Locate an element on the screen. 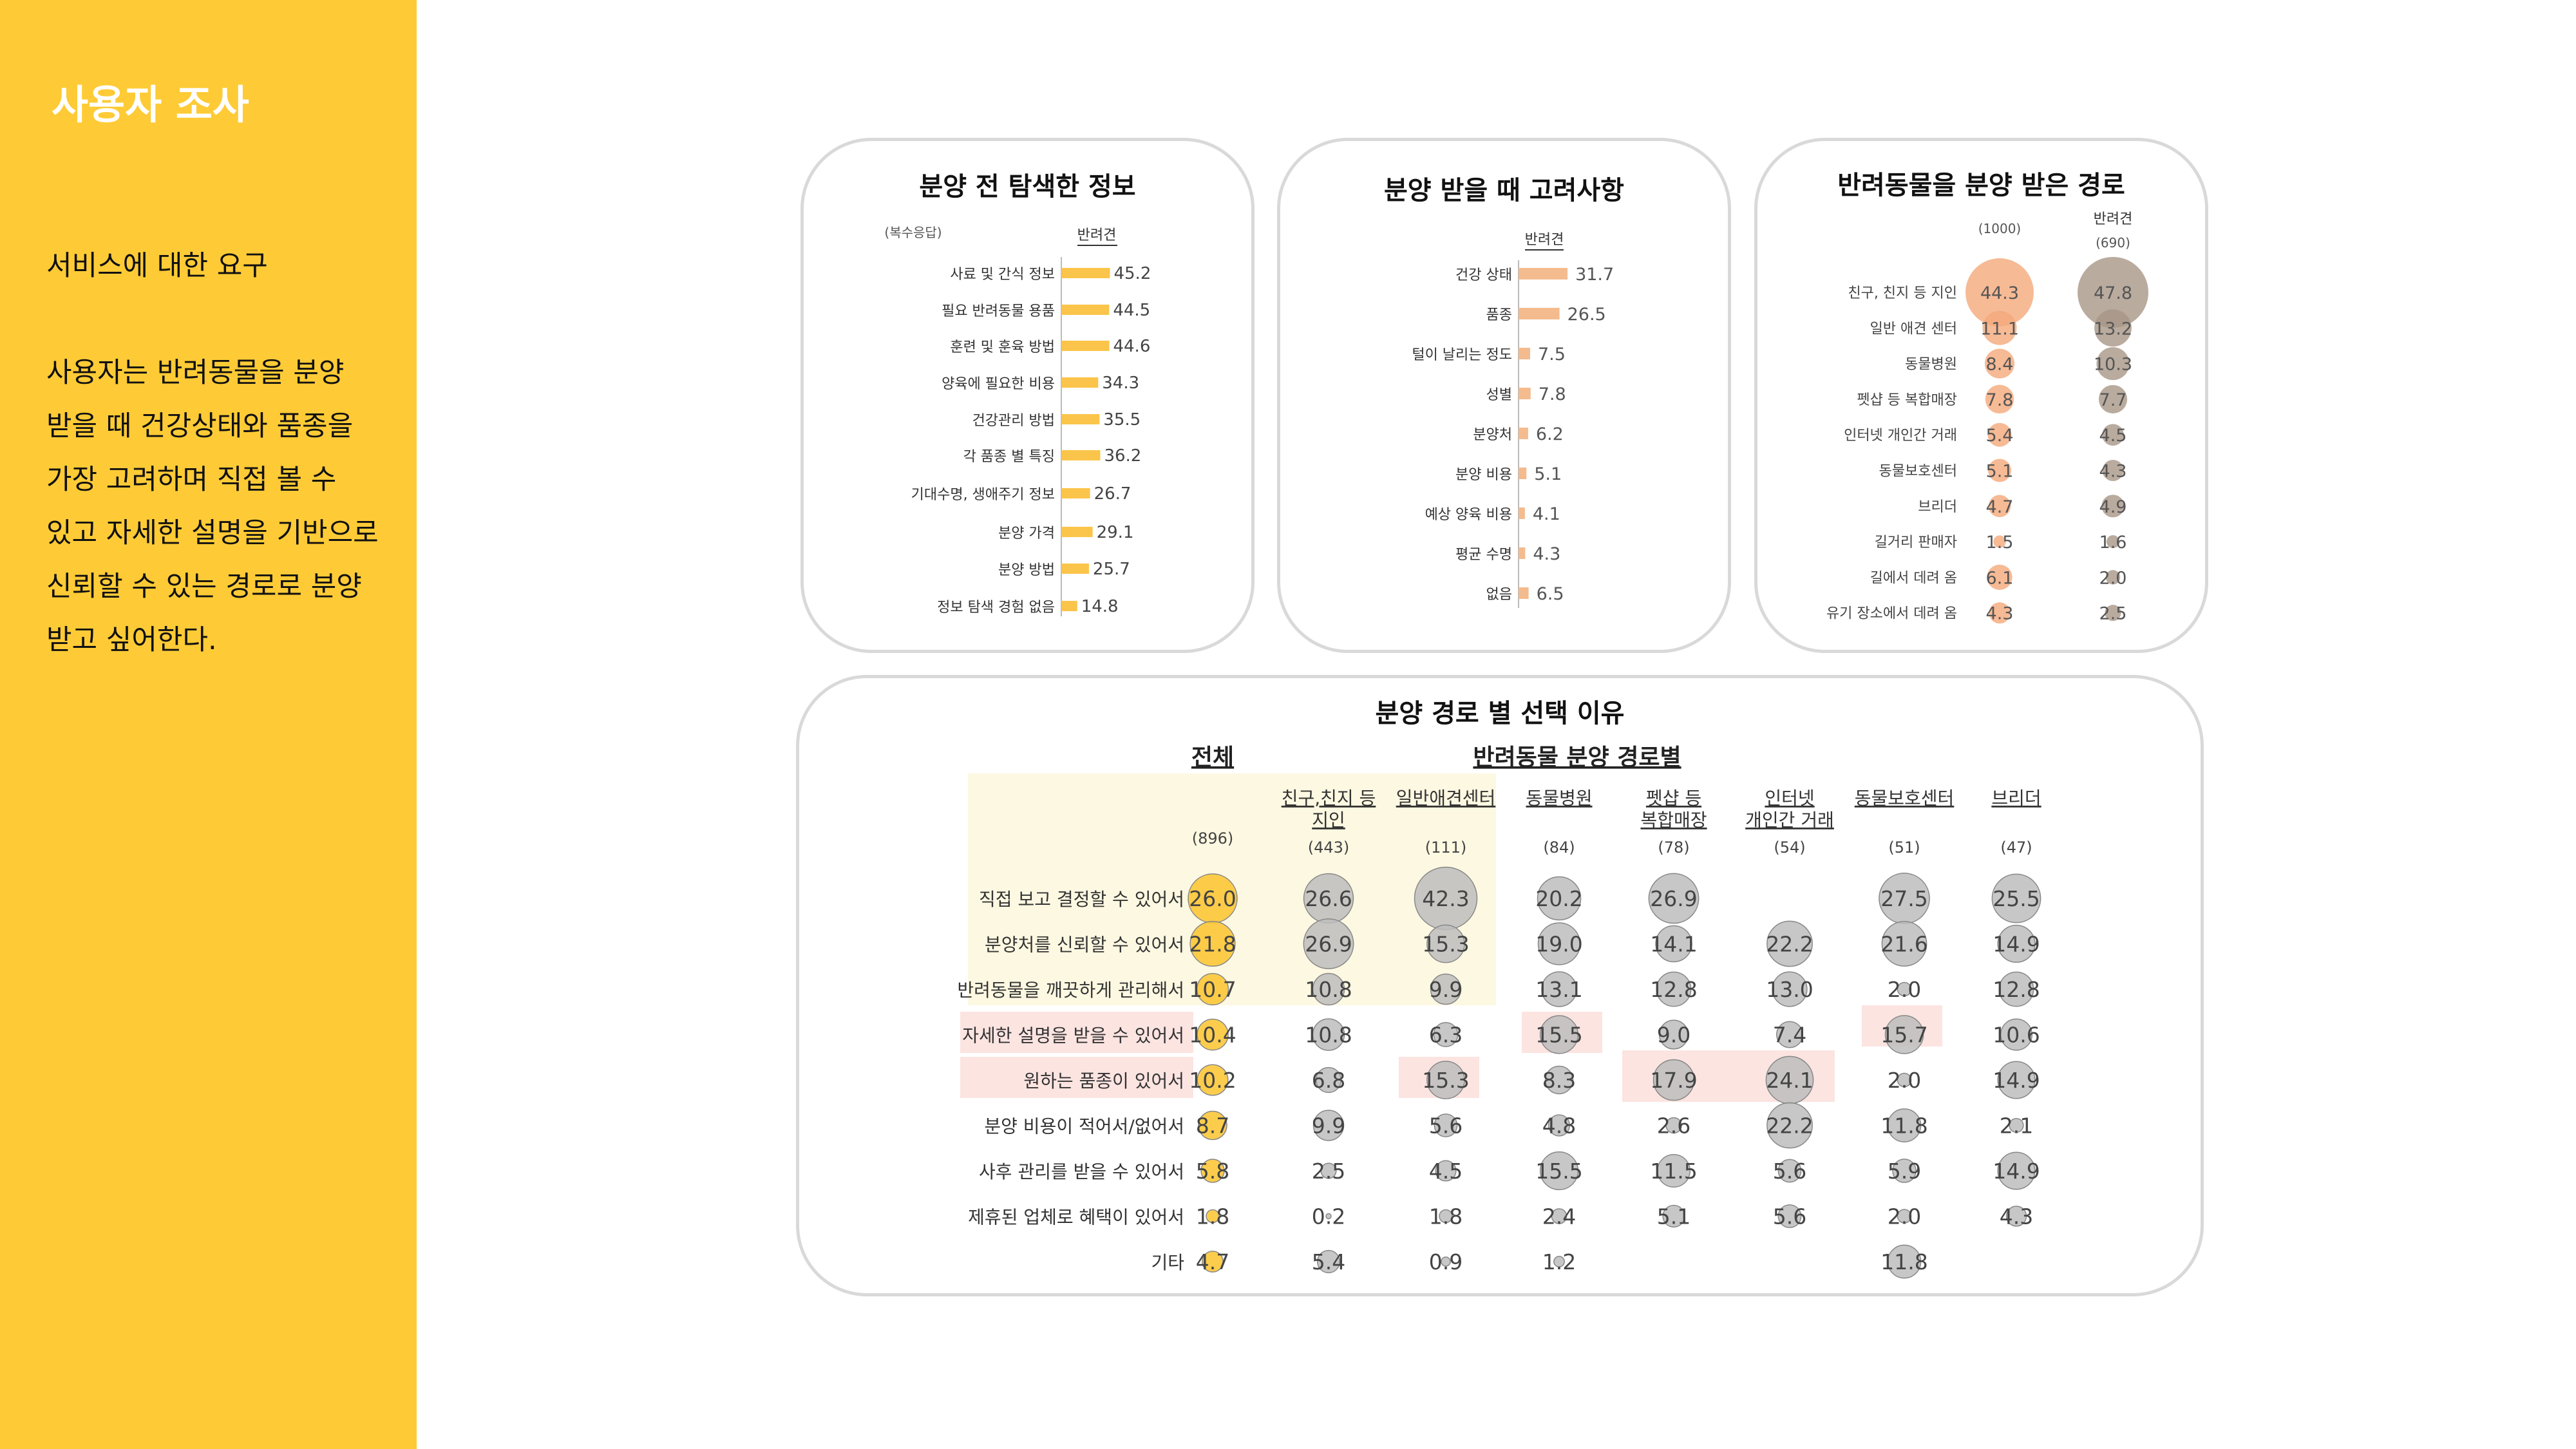 Image resolution: width=2576 pixels, height=1449 pixels. column-n: (84) is located at coordinates (1559, 847).